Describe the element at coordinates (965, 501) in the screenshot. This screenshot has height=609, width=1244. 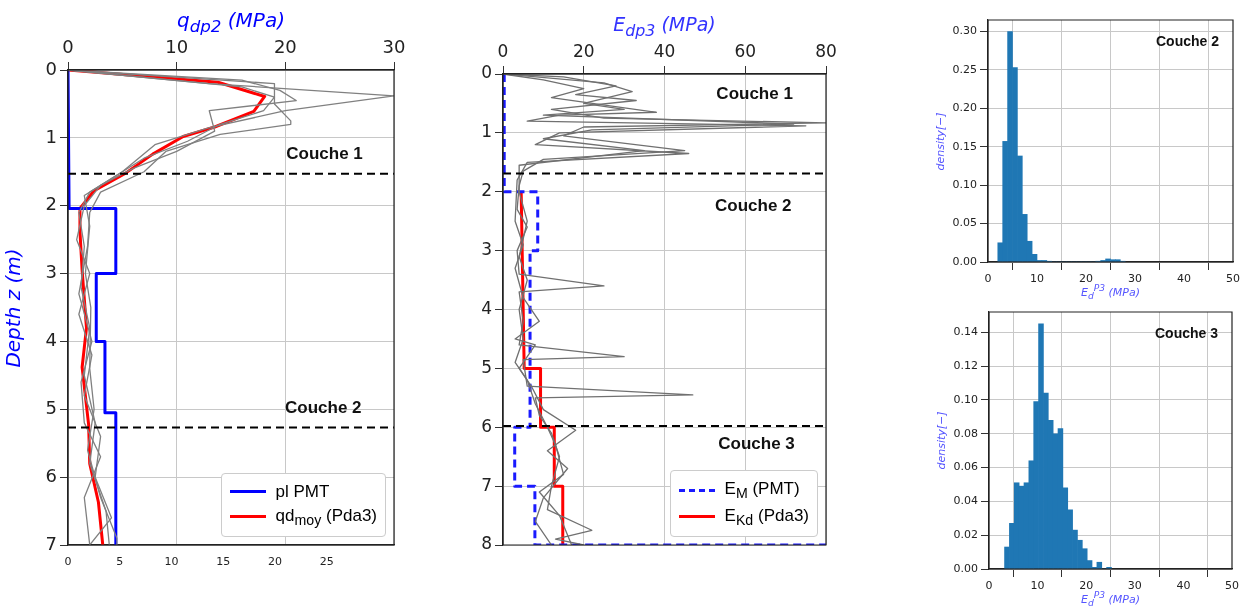
I see `y-tick-label: 0.04` at that location.